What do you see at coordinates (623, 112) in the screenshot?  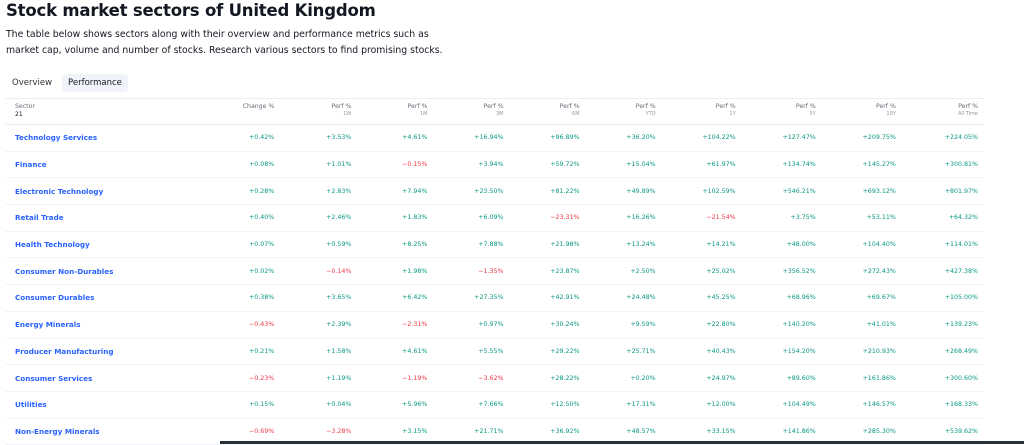 I see `column-header: Perf % YTD` at bounding box center [623, 112].